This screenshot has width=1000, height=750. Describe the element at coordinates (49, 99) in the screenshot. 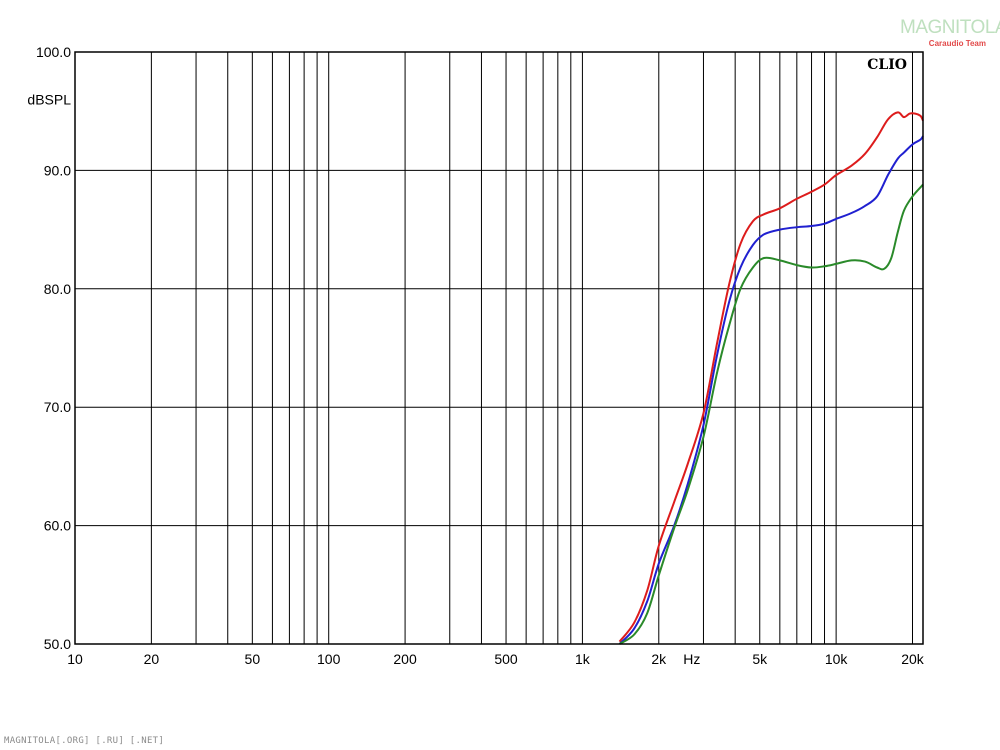

I see `y-axis-label: dBSPL` at that location.